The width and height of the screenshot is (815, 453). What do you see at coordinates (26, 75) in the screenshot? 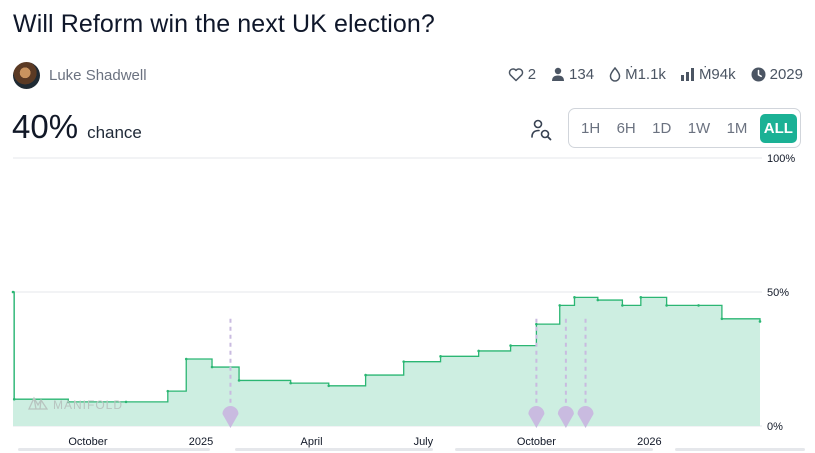
I see `avatar` at bounding box center [26, 75].